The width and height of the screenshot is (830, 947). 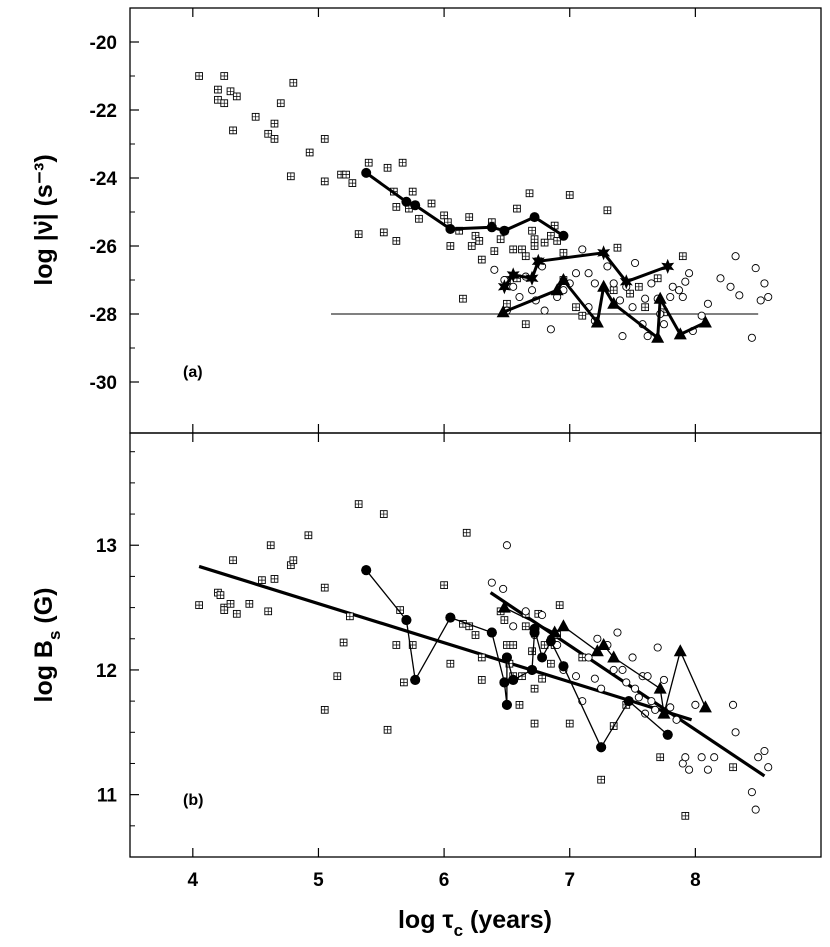 What do you see at coordinates (114, 213) in the screenshot?
I see `panel-a-y-ticks: -30 -28 -26 -24 -22 -20` at bounding box center [114, 213].